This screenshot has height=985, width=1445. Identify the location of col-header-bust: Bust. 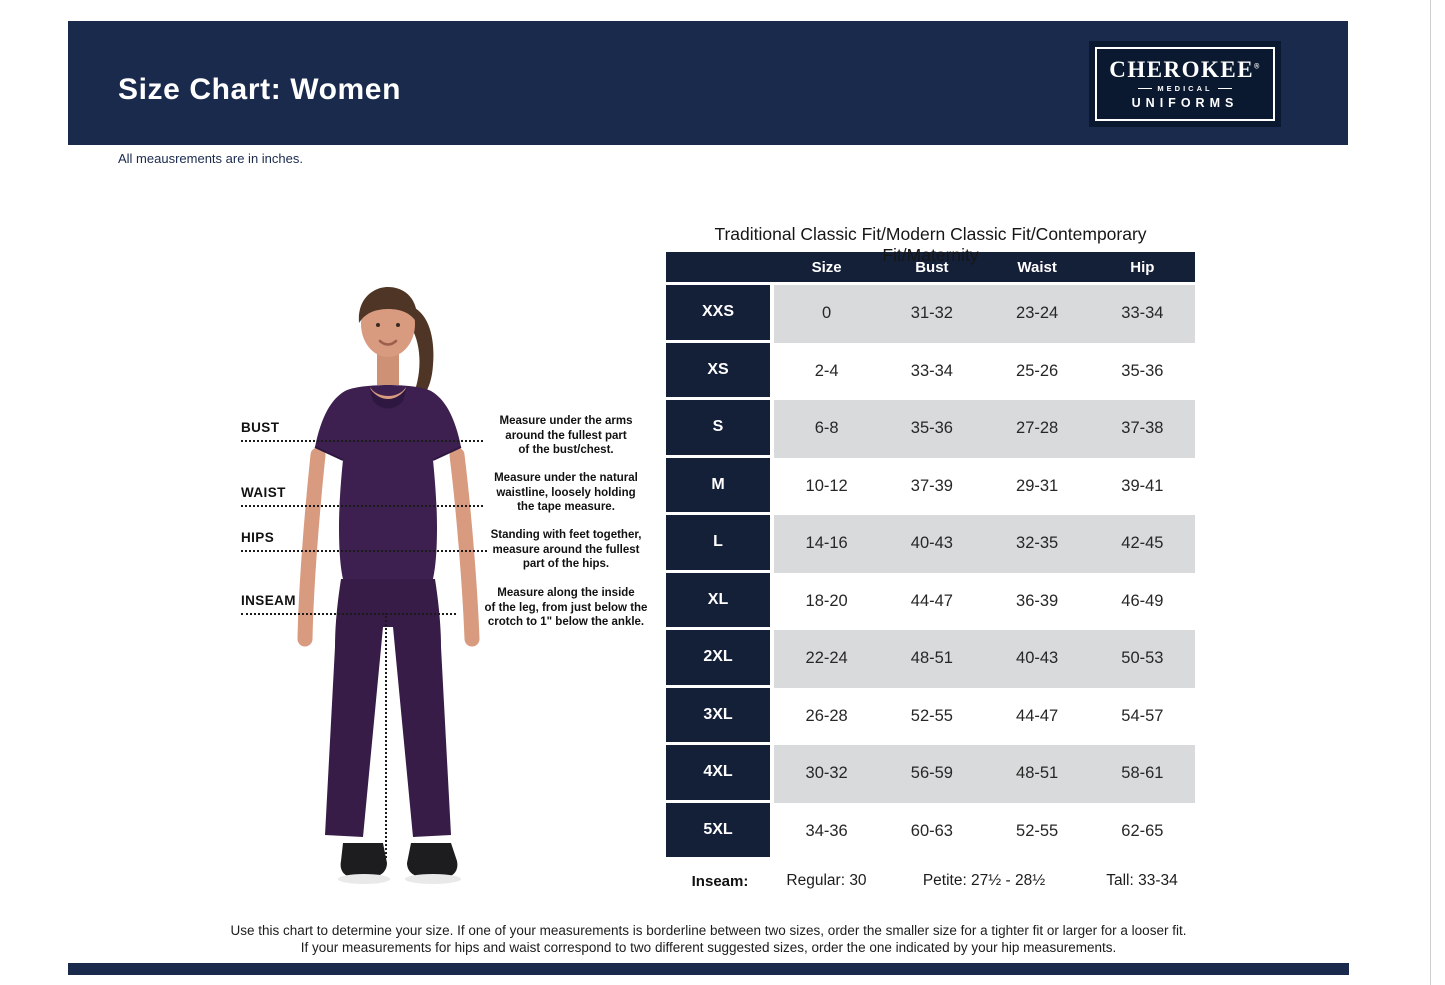
(932, 267).